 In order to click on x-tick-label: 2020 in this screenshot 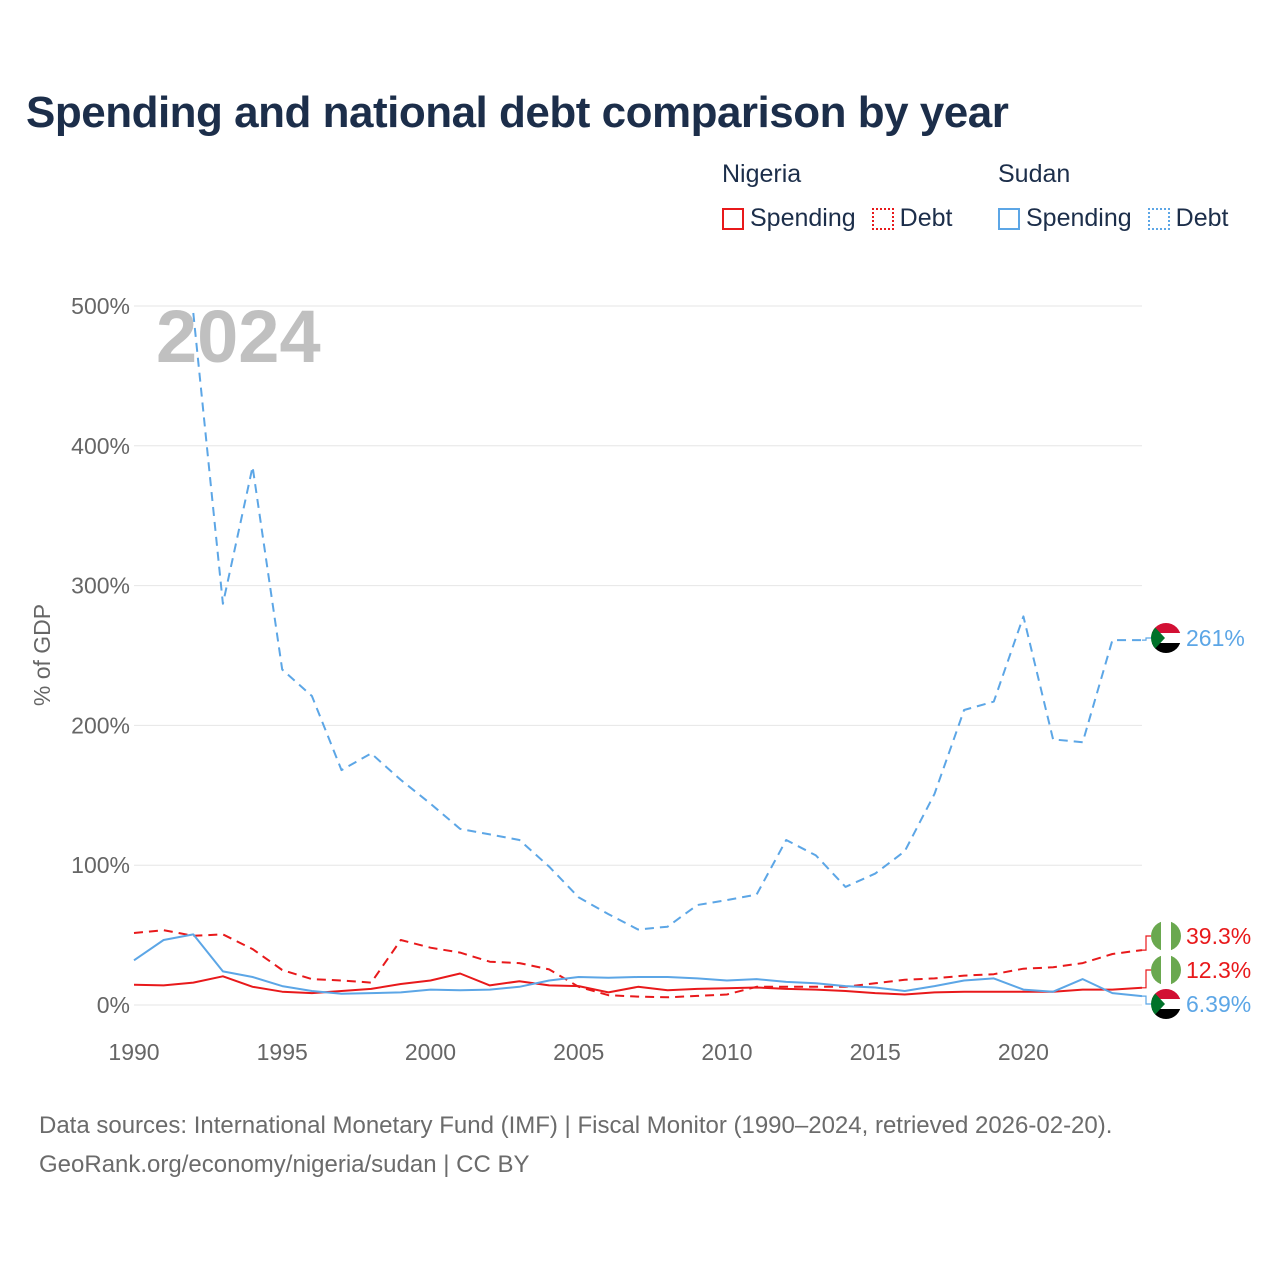, I will do `click(1023, 1052)`.